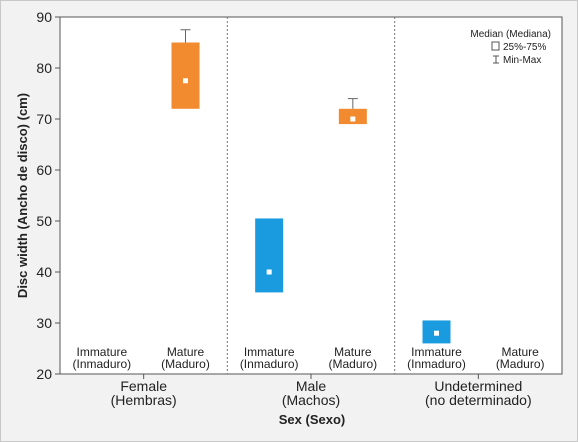 The height and width of the screenshot is (442, 578). What do you see at coordinates (44, 272) in the screenshot?
I see `y-tick-label: 40` at bounding box center [44, 272].